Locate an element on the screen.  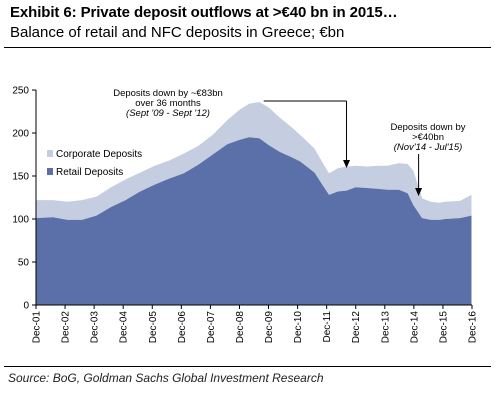
y-tick-label: 0 is located at coordinates (26, 306).